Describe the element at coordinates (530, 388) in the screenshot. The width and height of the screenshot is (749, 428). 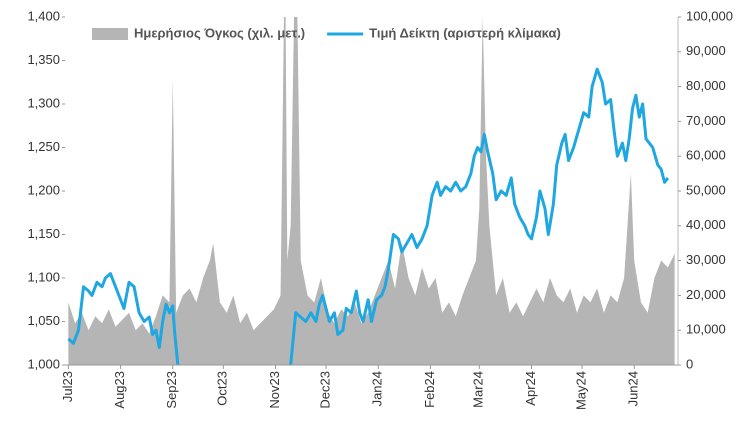
I see `x-tick-label: Apr24` at that location.